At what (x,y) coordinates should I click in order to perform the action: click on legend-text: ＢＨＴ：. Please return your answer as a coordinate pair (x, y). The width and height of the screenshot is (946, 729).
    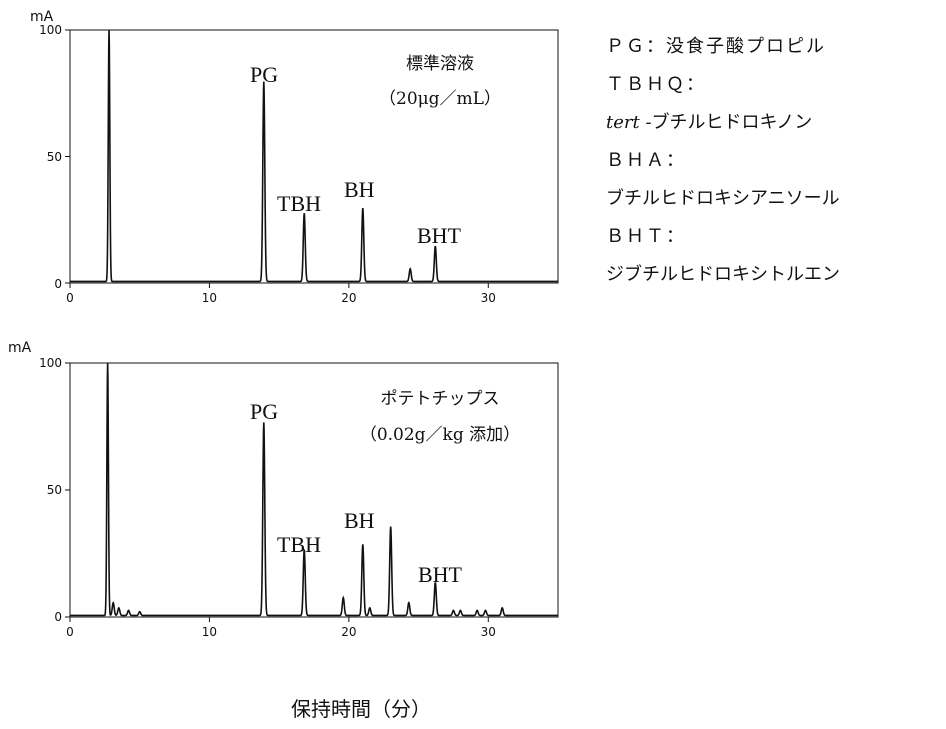
    Looking at the image, I should click on (646, 236).